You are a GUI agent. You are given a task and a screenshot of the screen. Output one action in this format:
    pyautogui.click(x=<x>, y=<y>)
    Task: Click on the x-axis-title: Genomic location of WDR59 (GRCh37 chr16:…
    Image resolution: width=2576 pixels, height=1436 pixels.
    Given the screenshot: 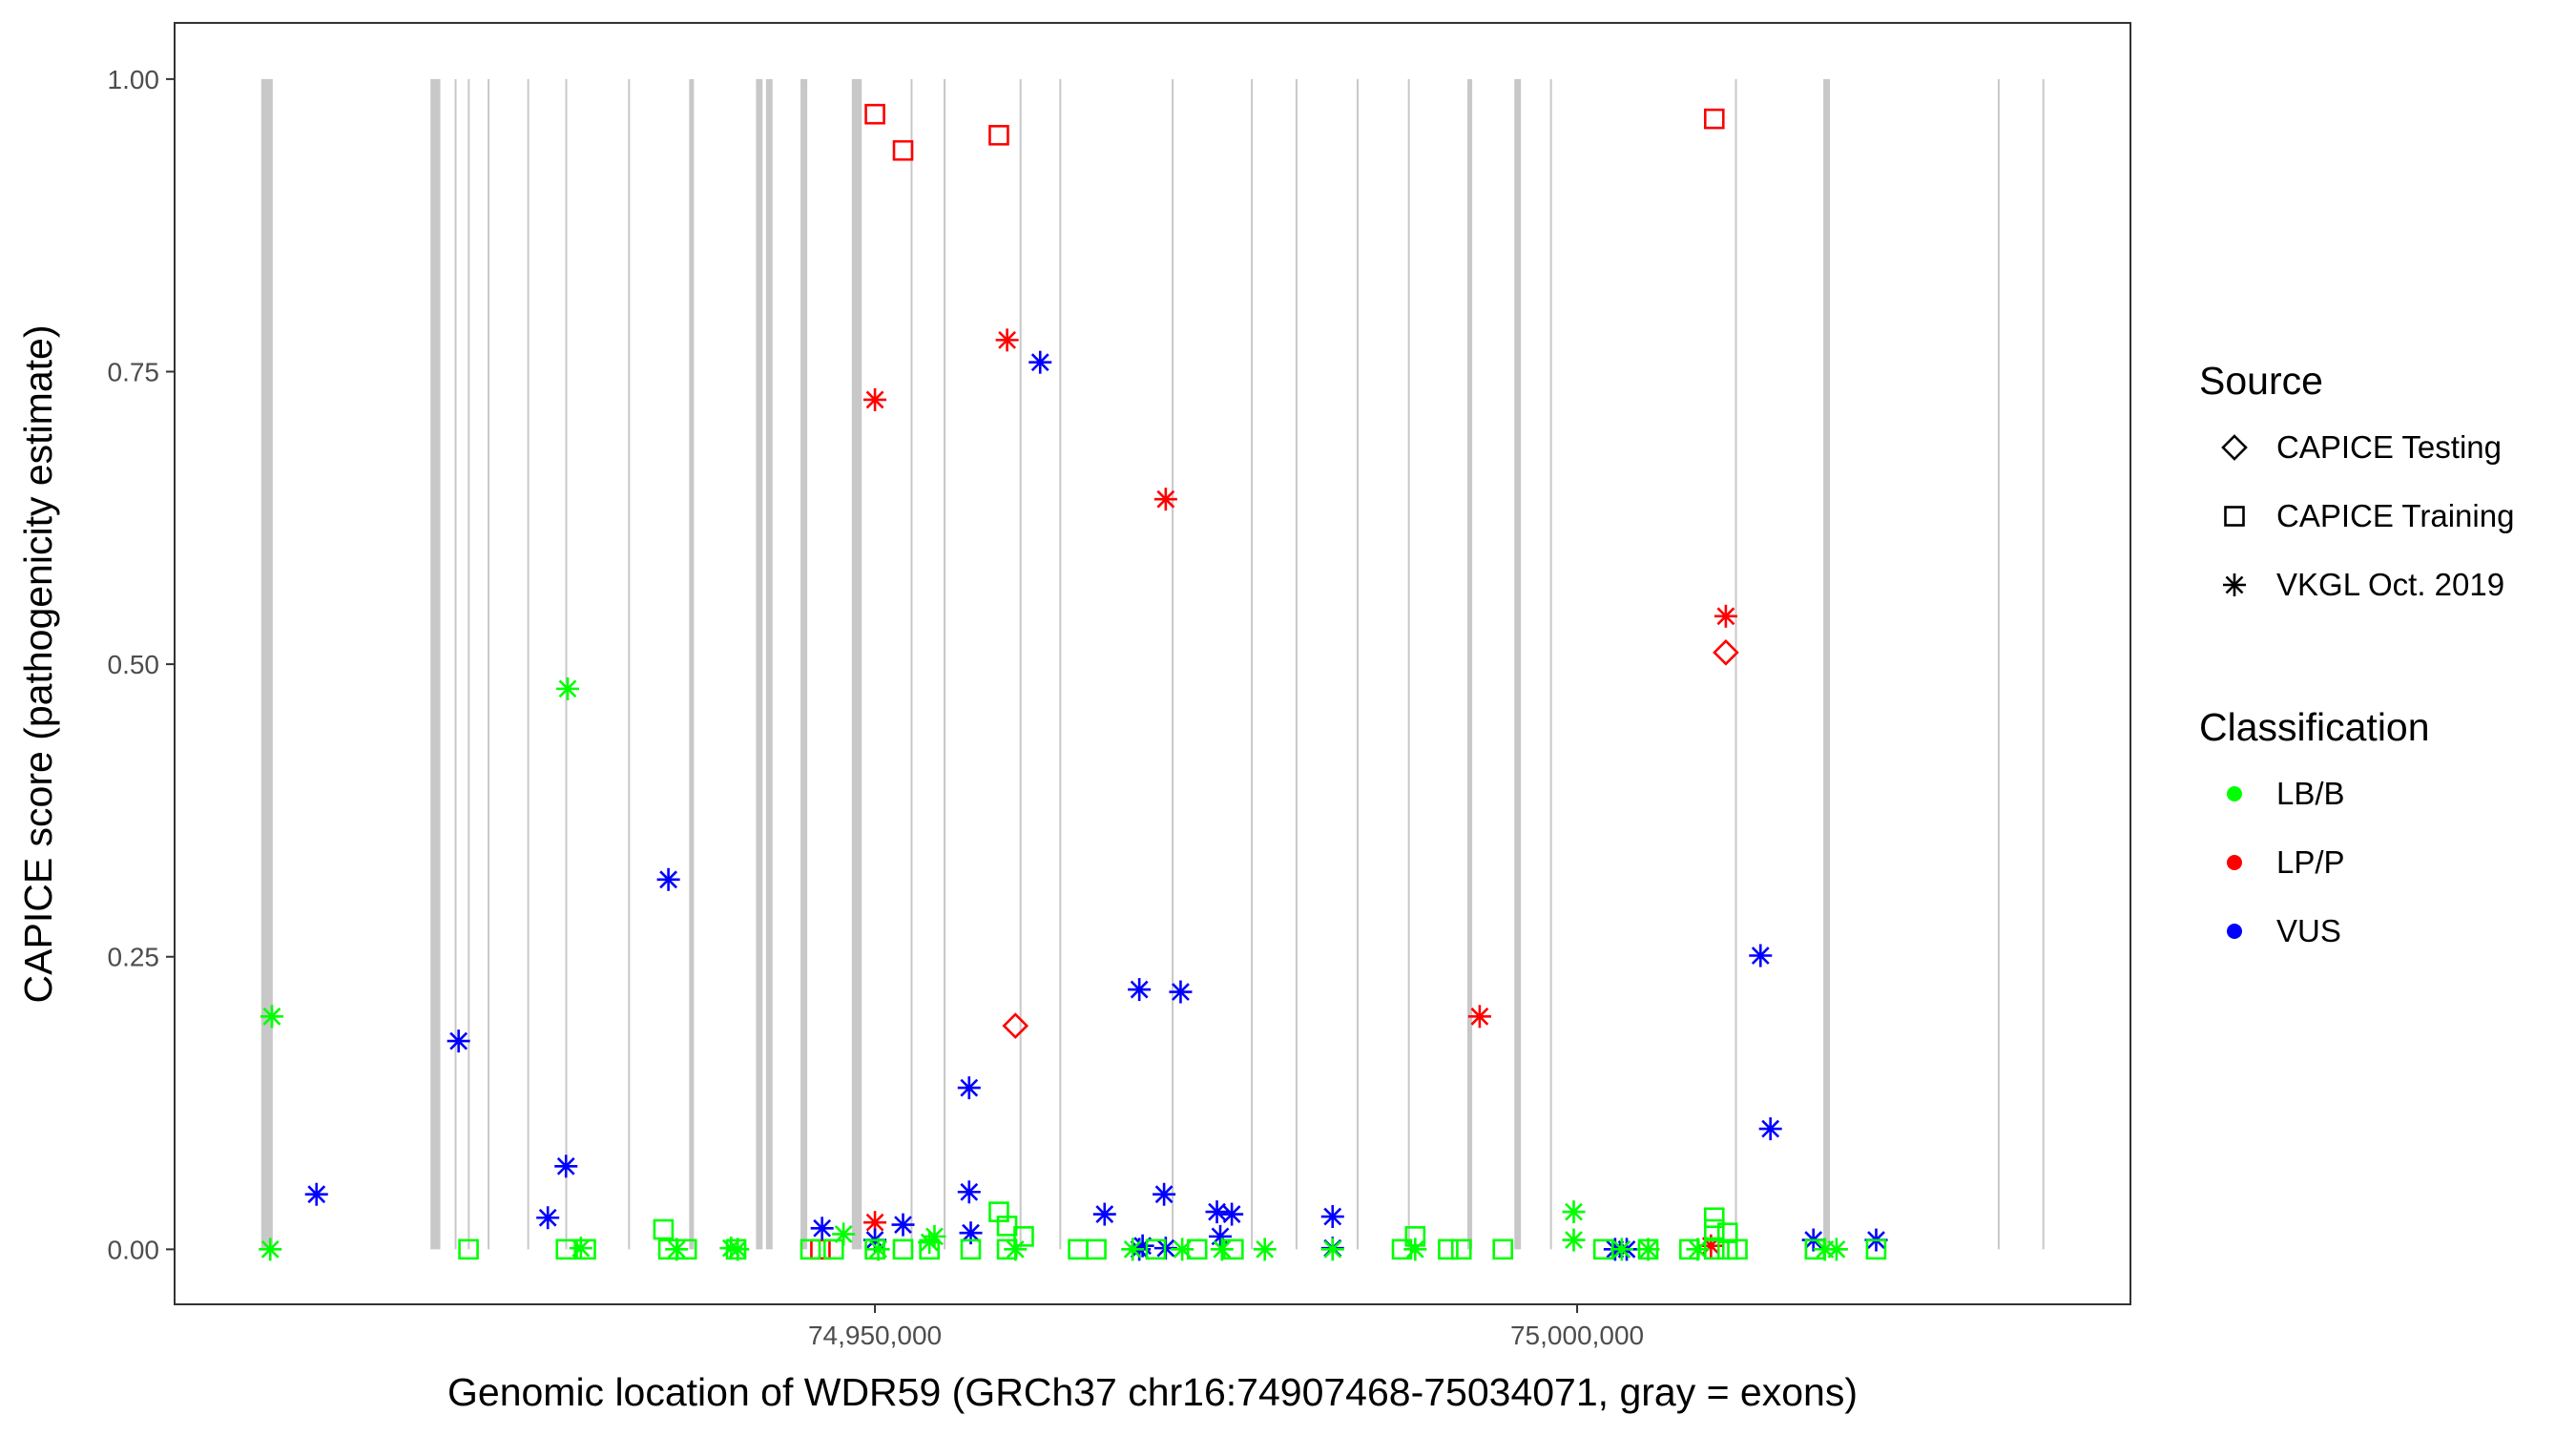 What is the action you would take?
    pyautogui.click(x=1152, y=1392)
    